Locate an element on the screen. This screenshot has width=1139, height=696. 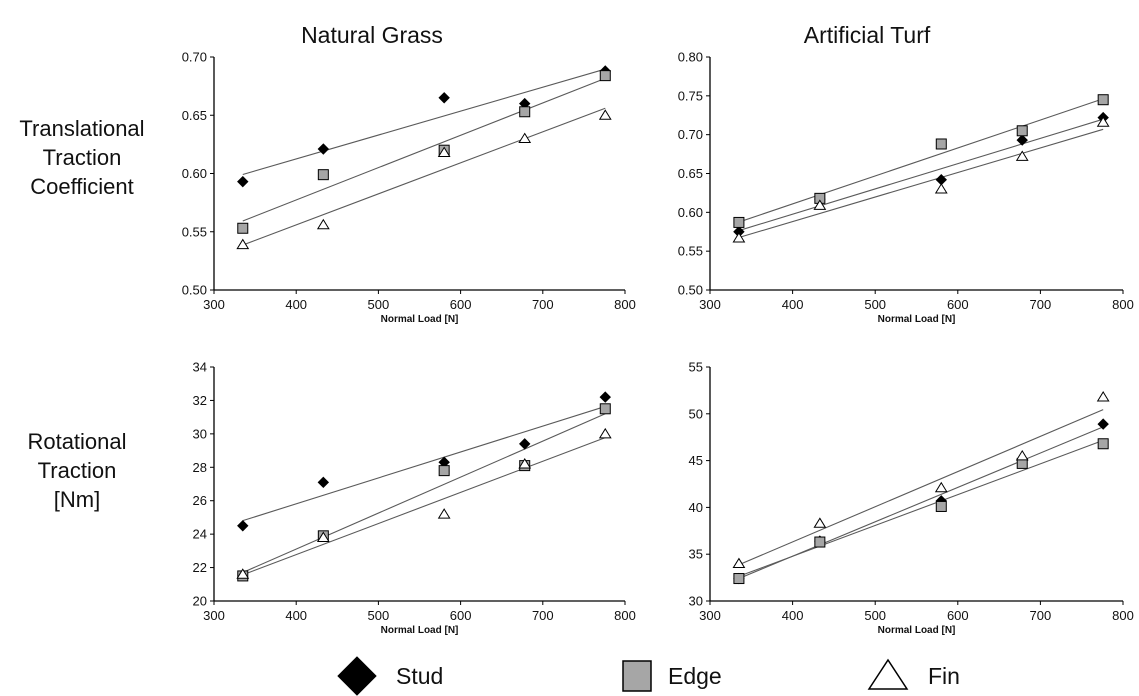
y-tick-label: 34 is located at coordinates (200, 367).